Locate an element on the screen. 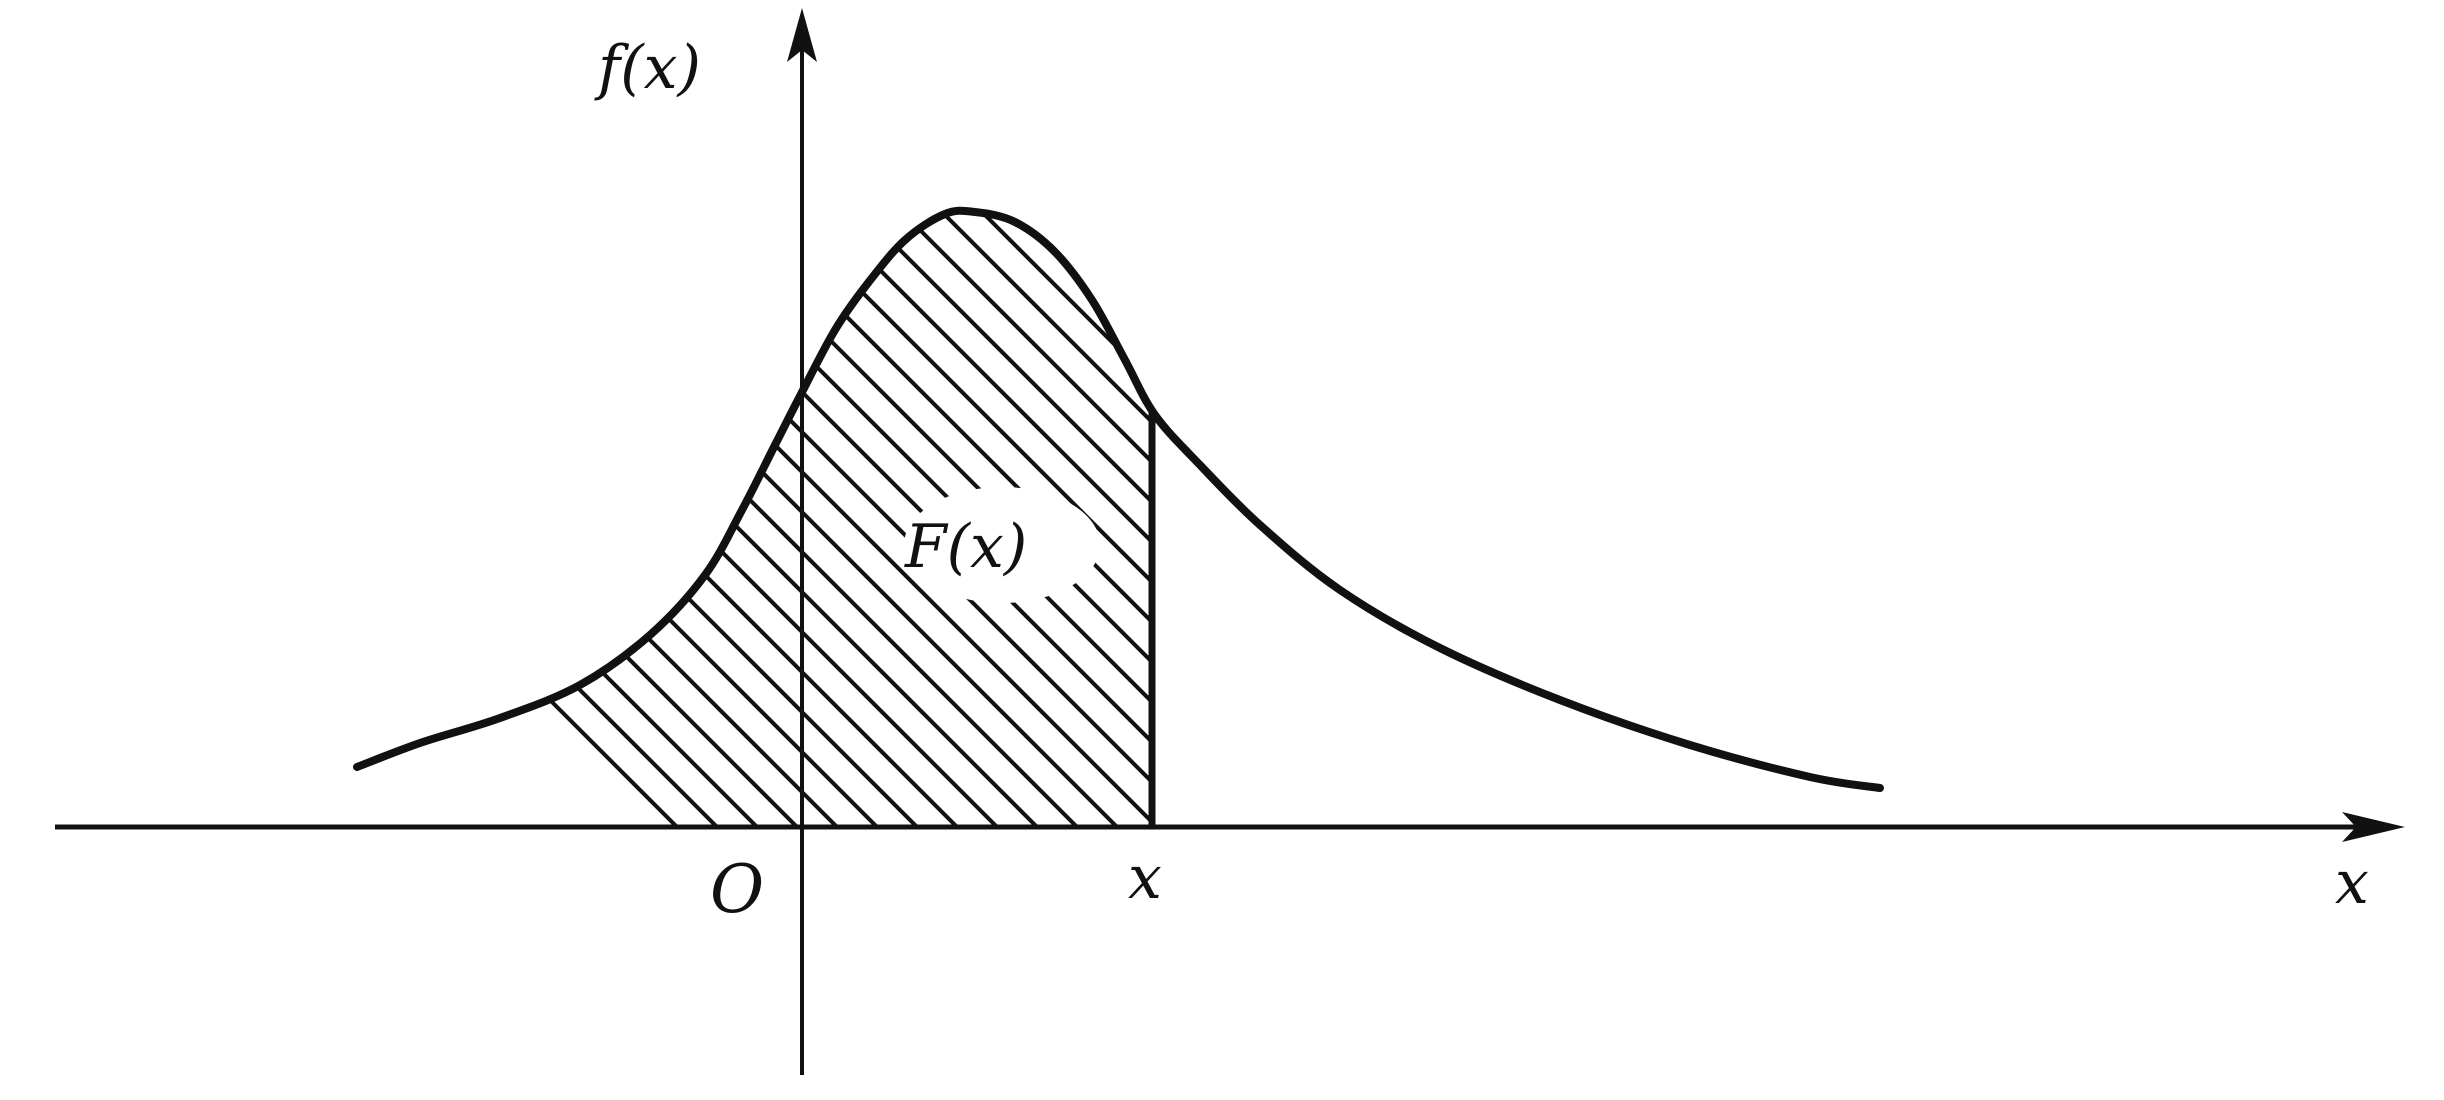  x-axis-label: x is located at coordinates (2352, 883).